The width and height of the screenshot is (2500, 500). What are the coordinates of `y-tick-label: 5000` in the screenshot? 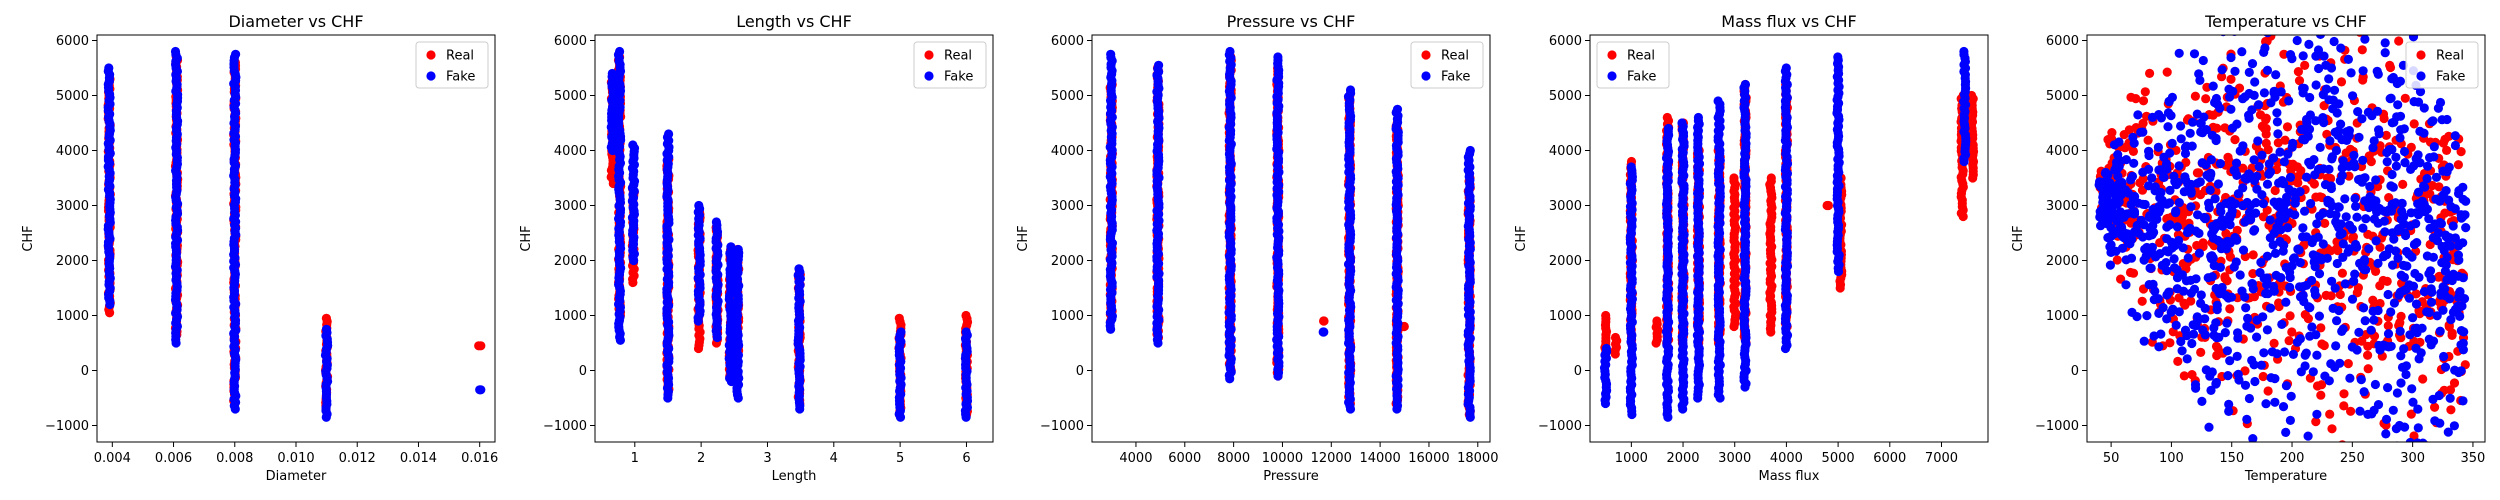 It's located at (1067, 96).